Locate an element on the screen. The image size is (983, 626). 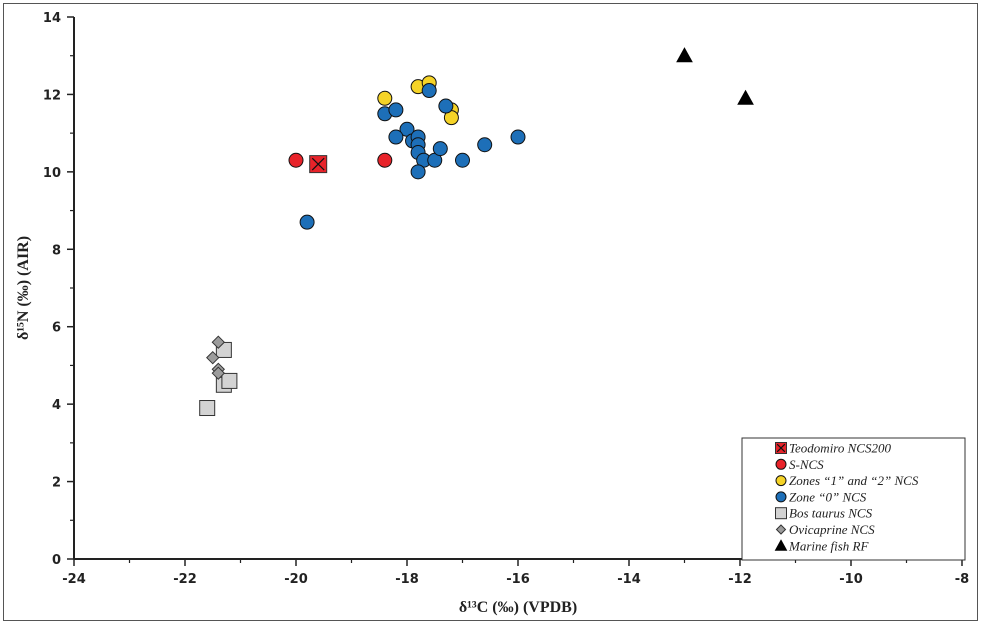
x-tick-label: -18 is located at coordinates (407, 579).